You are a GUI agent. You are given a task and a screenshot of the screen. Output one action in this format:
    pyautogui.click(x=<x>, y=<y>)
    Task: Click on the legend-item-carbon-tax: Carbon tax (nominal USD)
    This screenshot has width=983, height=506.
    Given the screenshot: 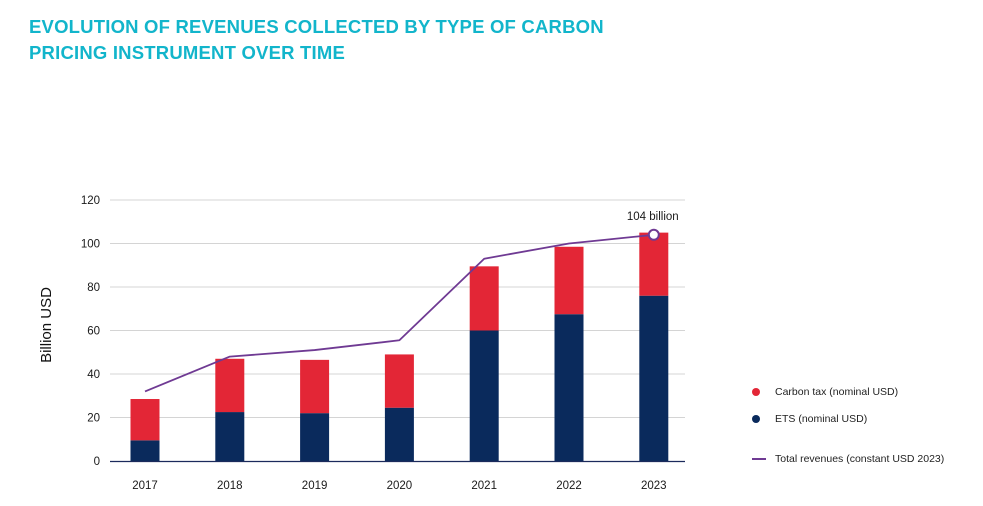 What is the action you would take?
    pyautogui.click(x=825, y=392)
    